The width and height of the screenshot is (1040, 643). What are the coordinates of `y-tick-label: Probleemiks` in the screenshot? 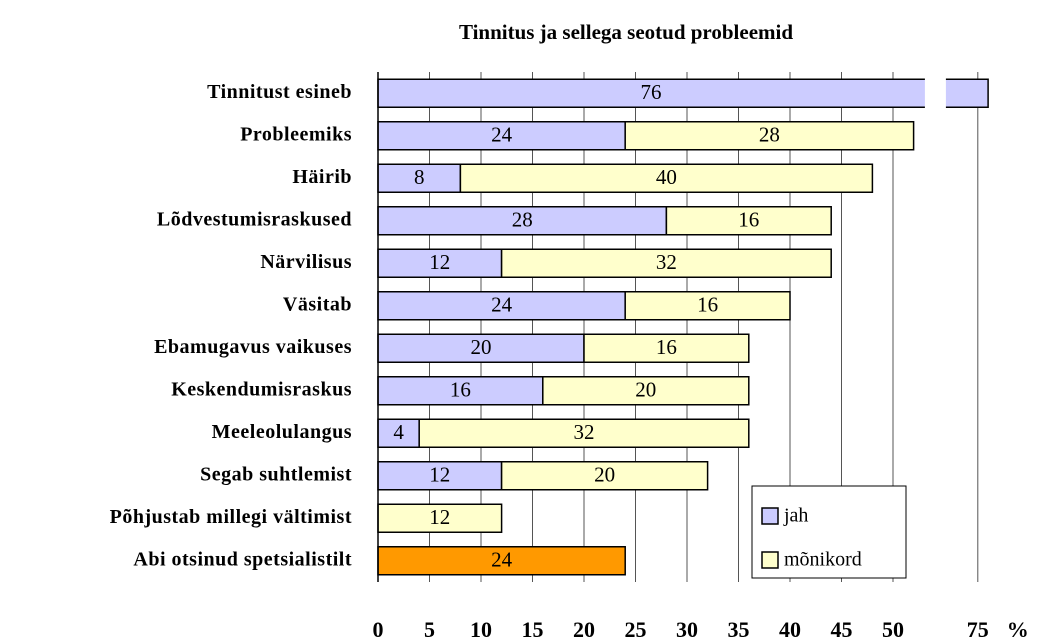 It's located at (296, 134).